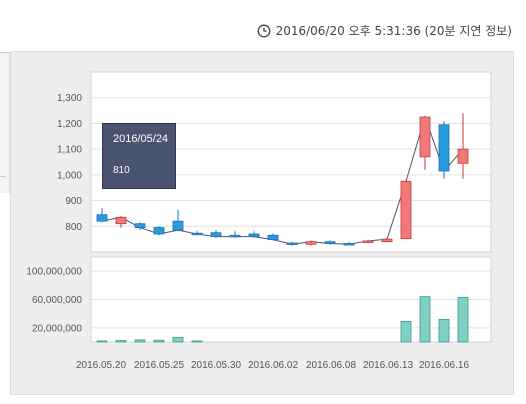 The image size is (526, 404). Describe the element at coordinates (273, 365) in the screenshot. I see `x-tick-label: 2016.06.02` at that location.